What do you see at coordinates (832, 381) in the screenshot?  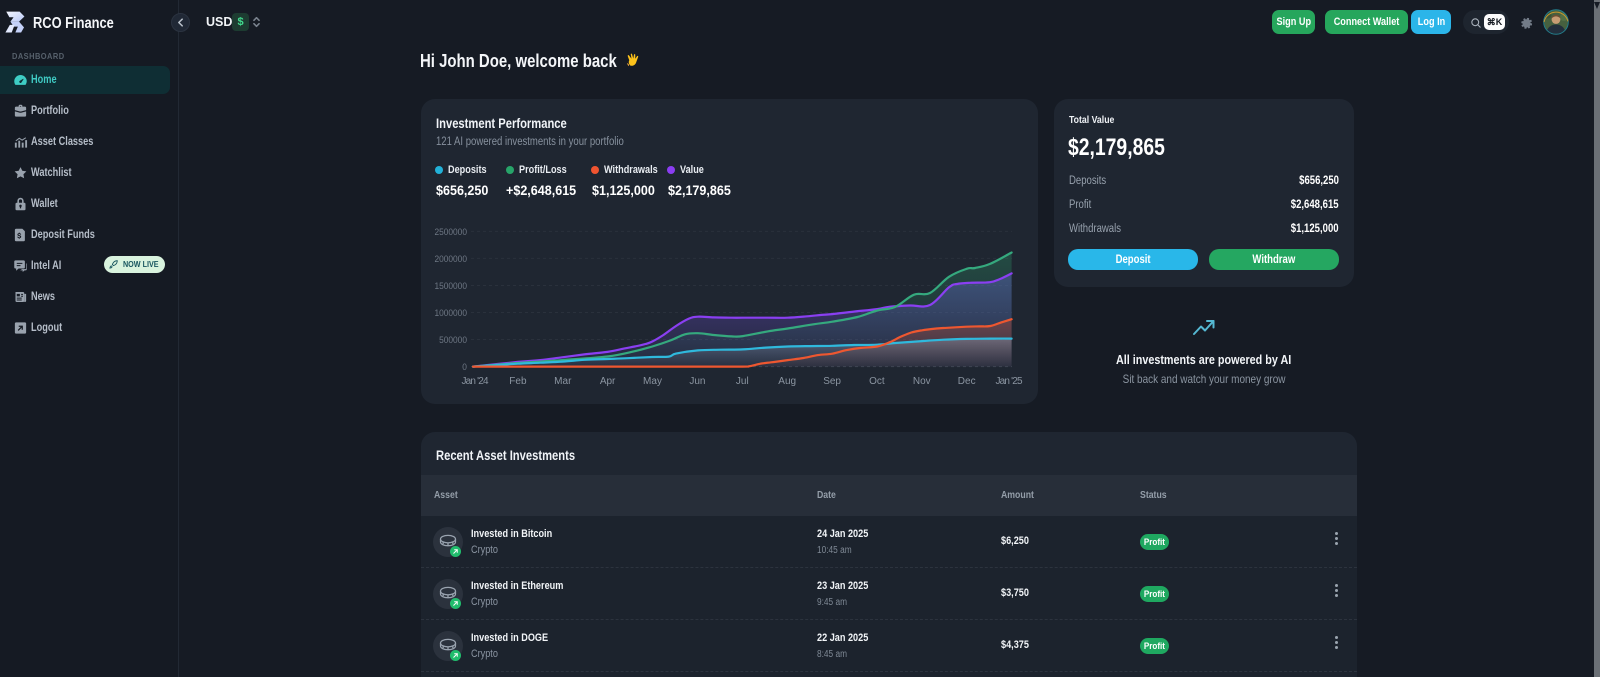 I see `svg-text: Sep` at bounding box center [832, 381].